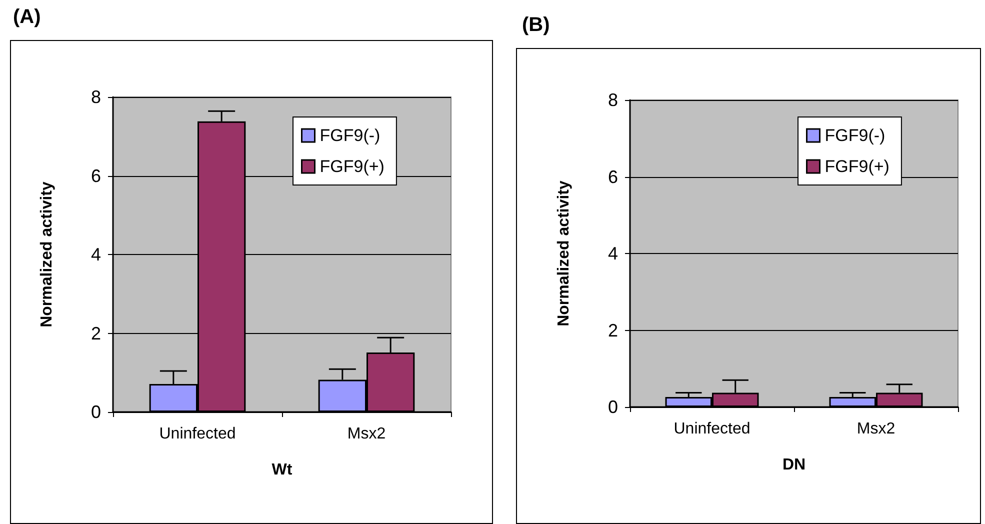 The width and height of the screenshot is (985, 524). Describe the element at coordinates (27, 17) in the screenshot. I see `chart-title: (A)` at that location.